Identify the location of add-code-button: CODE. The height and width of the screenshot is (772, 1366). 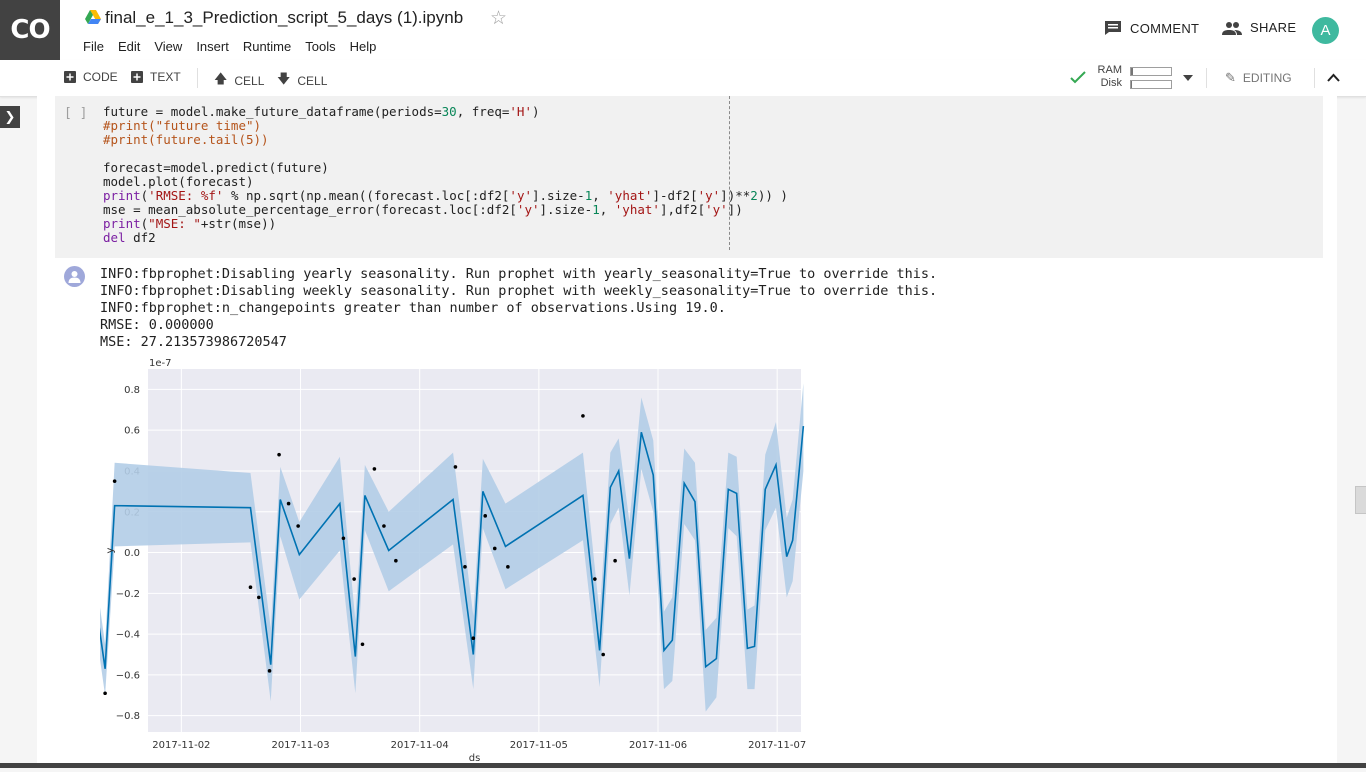
(91, 77).